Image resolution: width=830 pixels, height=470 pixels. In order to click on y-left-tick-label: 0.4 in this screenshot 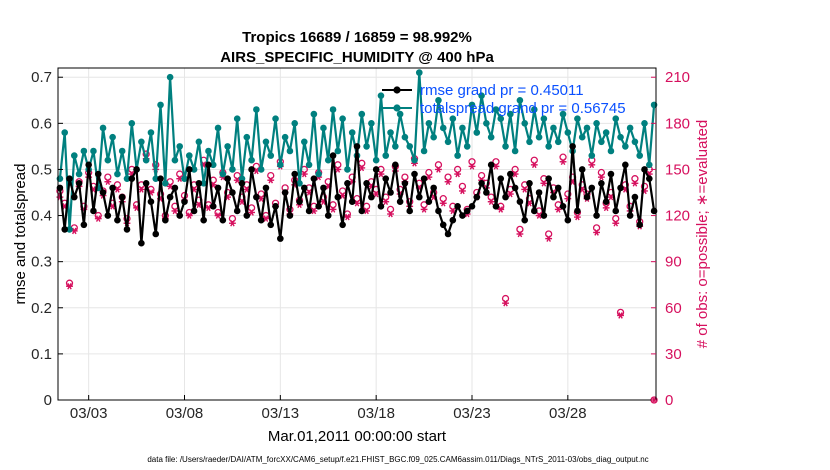, I will do `click(41, 216)`.